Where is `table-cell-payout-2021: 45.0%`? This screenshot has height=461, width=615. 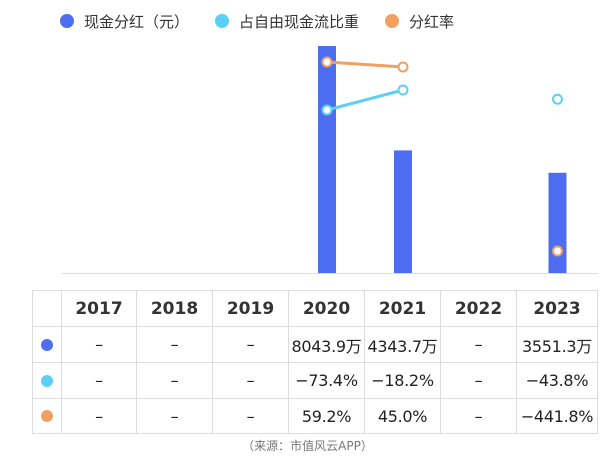
table-cell-payout-2021: 45.0% is located at coordinates (403, 416).